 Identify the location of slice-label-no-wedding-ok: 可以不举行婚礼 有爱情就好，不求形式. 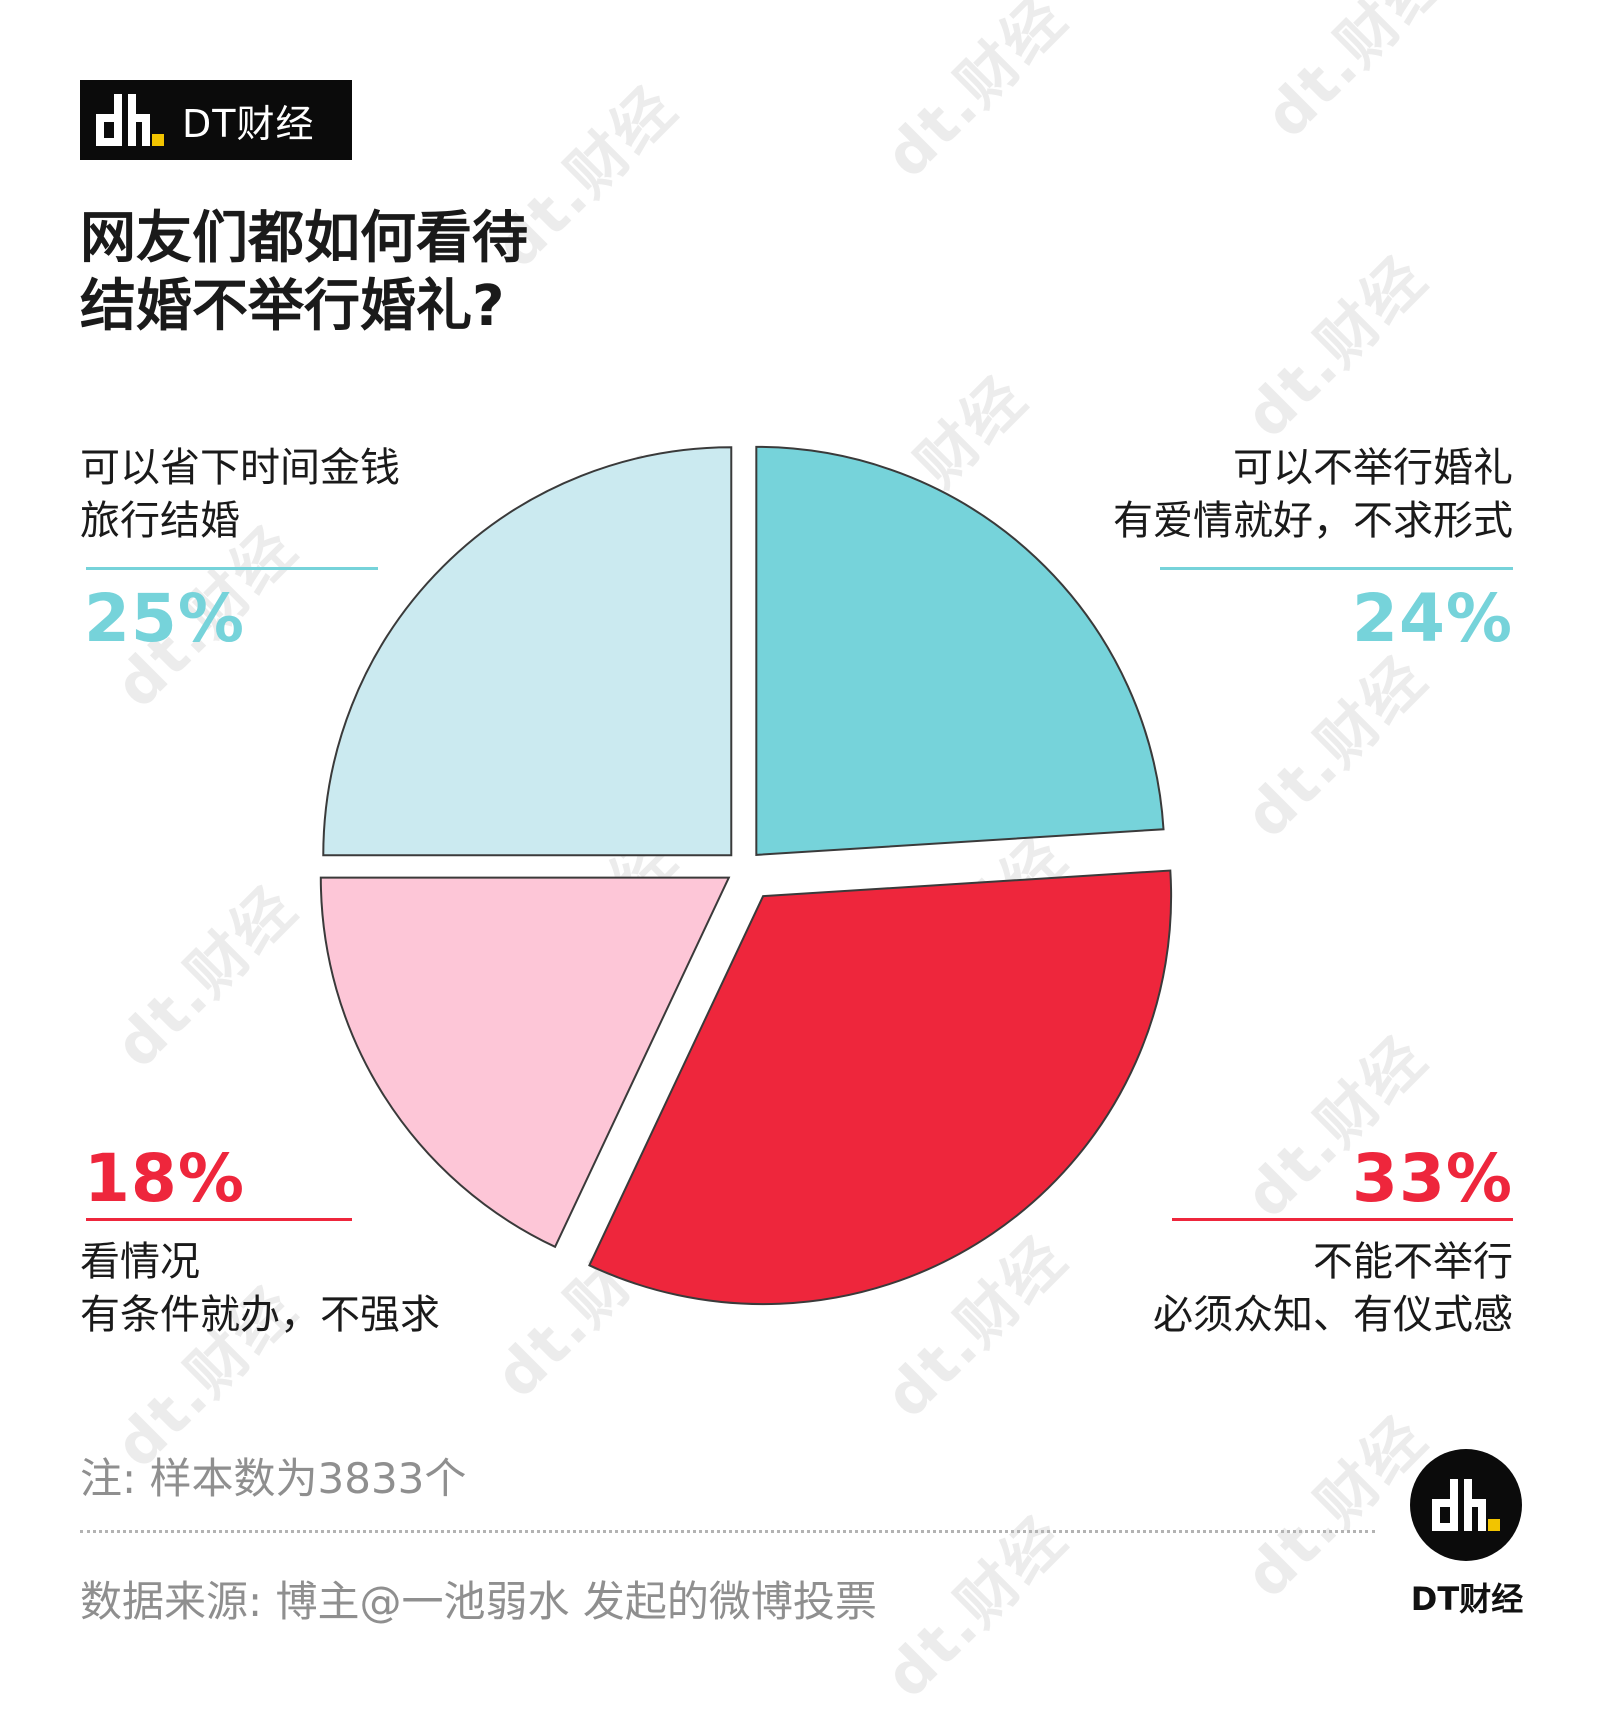
(1313, 495).